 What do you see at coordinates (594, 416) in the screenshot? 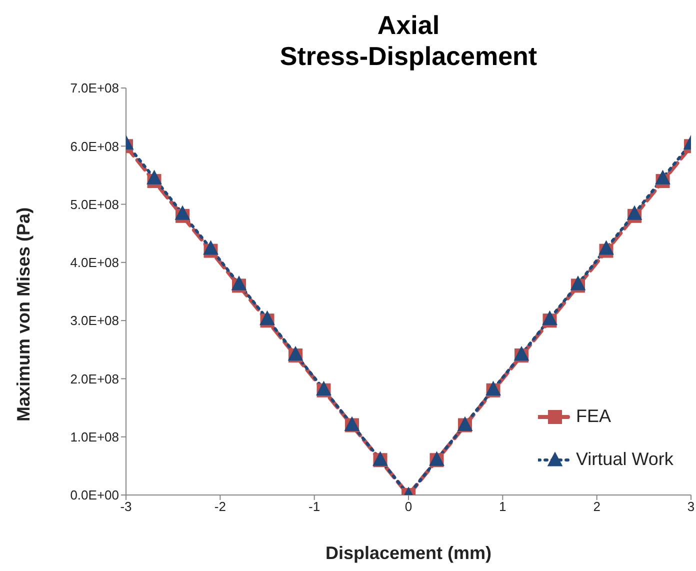
I see `legend-label: FEA` at bounding box center [594, 416].